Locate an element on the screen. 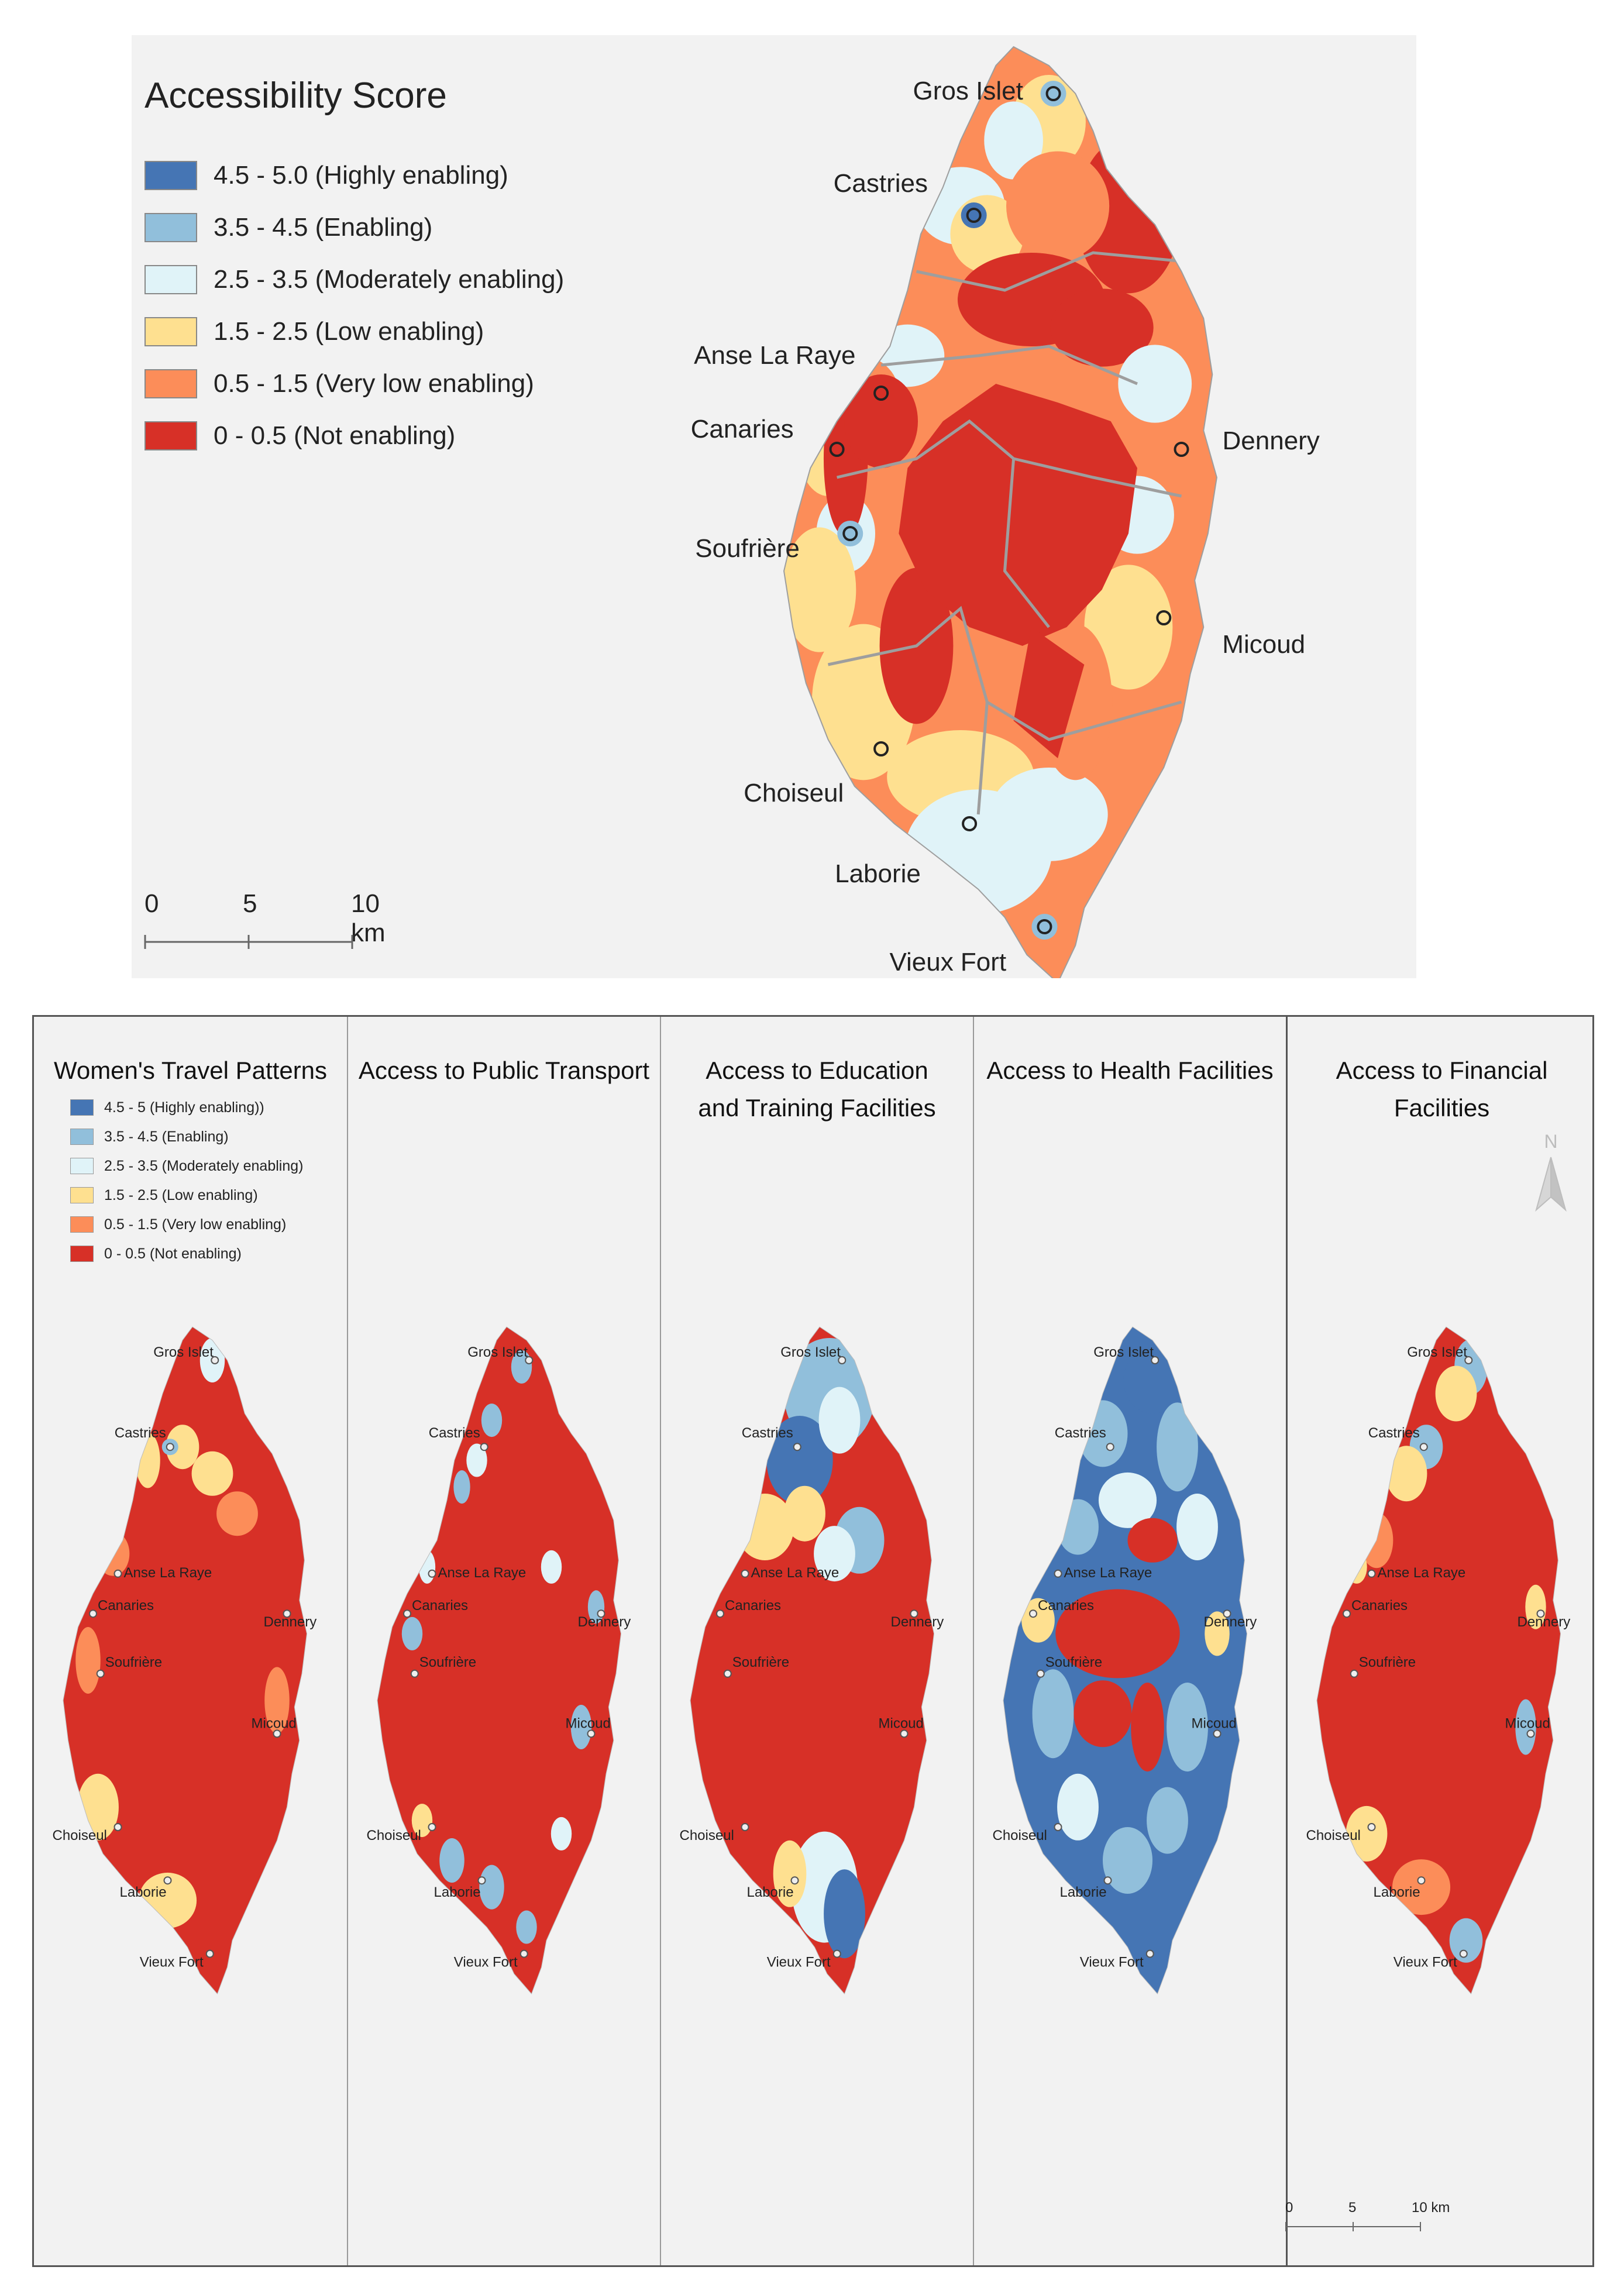 The image size is (1624, 2284). legend-label: 1.5 - 2.5 (Low enabling) is located at coordinates (181, 1194).